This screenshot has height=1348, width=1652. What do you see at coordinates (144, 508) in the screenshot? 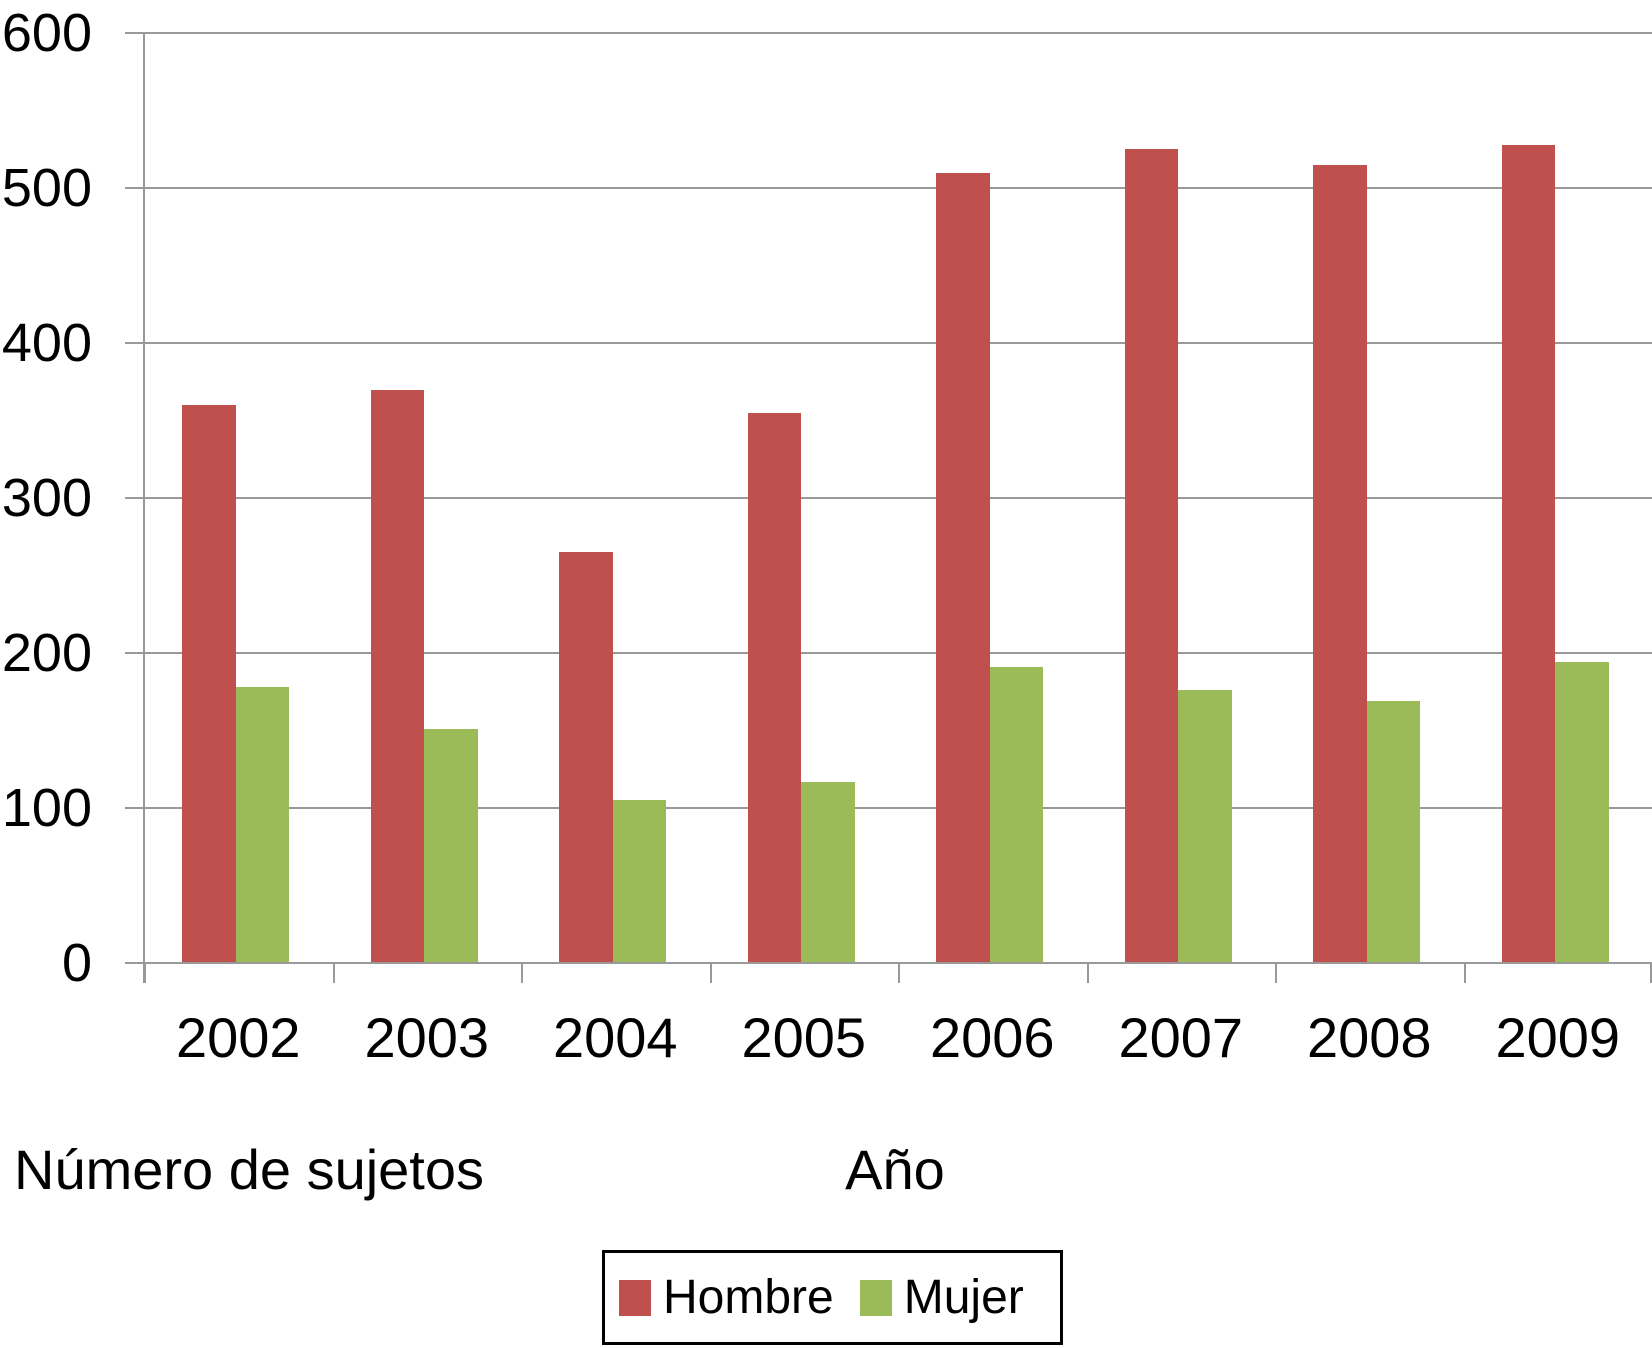
I see `y-axis-line` at bounding box center [144, 508].